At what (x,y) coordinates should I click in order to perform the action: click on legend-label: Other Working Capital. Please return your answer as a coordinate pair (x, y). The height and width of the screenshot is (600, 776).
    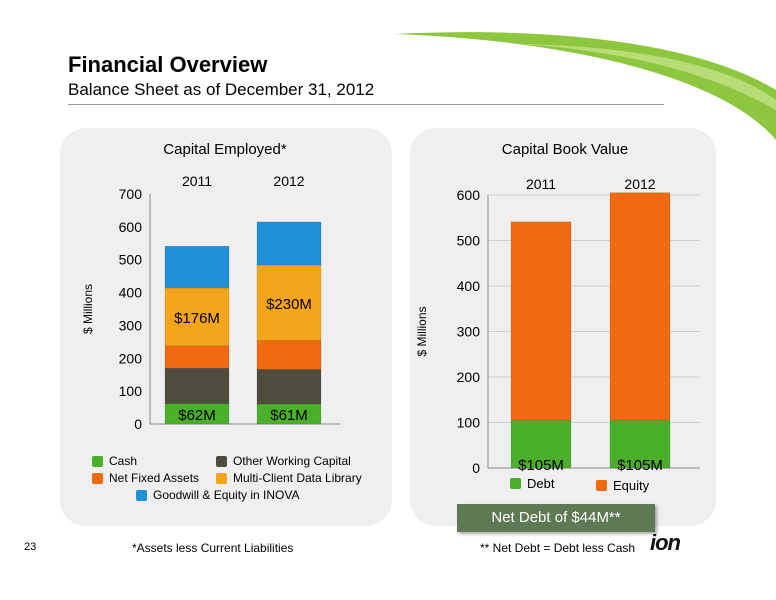
    Looking at the image, I should click on (292, 461).